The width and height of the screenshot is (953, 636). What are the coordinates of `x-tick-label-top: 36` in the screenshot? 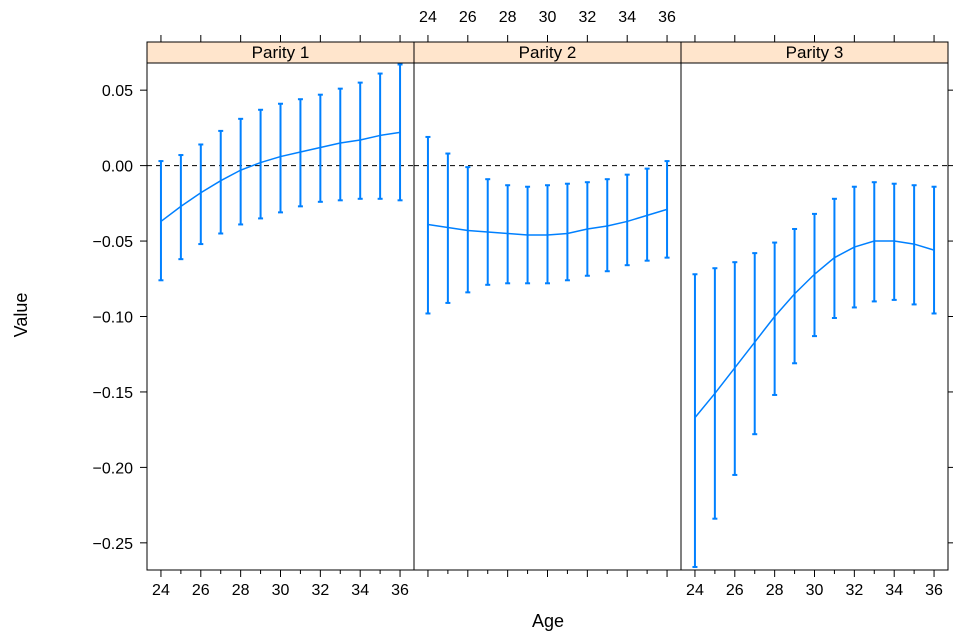 It's located at (667, 17).